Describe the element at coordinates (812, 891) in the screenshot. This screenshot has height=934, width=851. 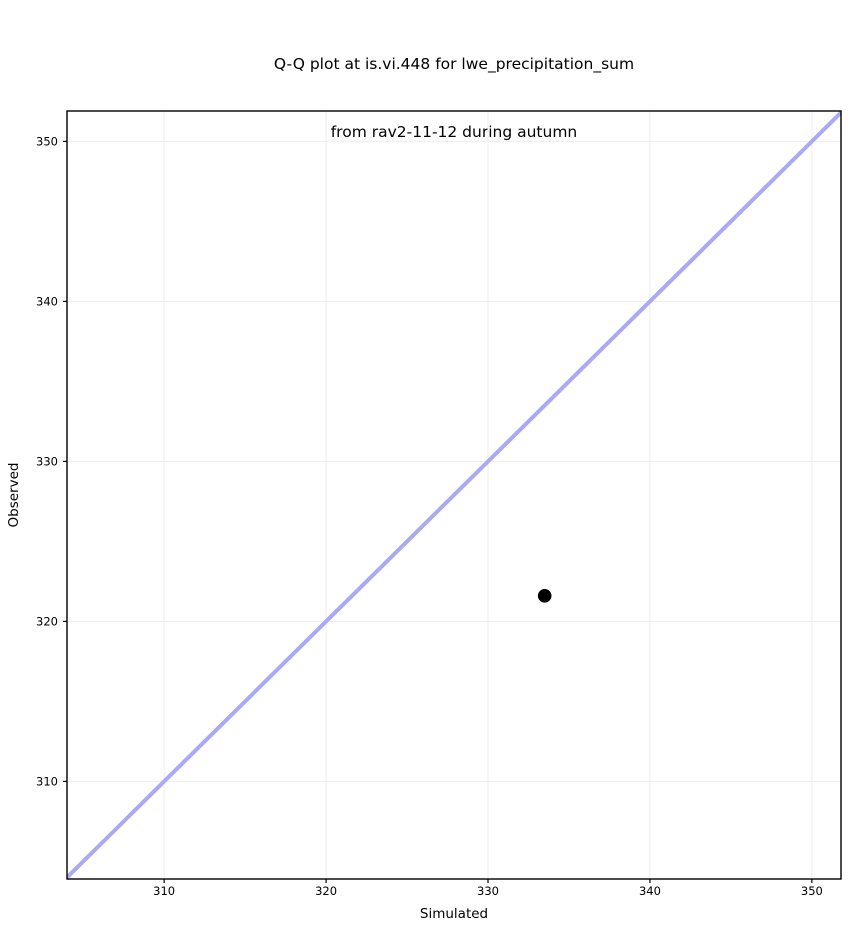
I see `x-tick-label: 350` at that location.